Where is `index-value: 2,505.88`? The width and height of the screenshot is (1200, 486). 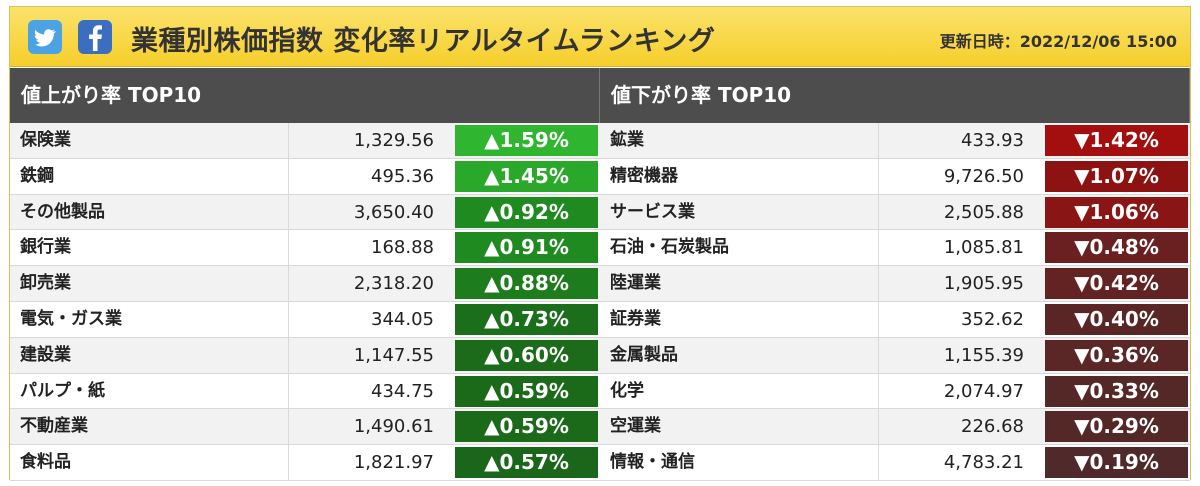
index-value: 2,505.88 is located at coordinates (983, 212).